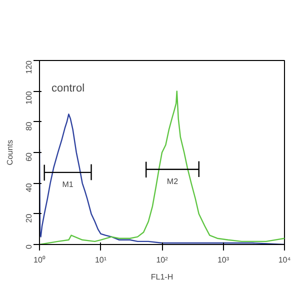 The height and width of the screenshot is (296, 305). I want to click on y-axis-title: Counts, so click(10, 153).